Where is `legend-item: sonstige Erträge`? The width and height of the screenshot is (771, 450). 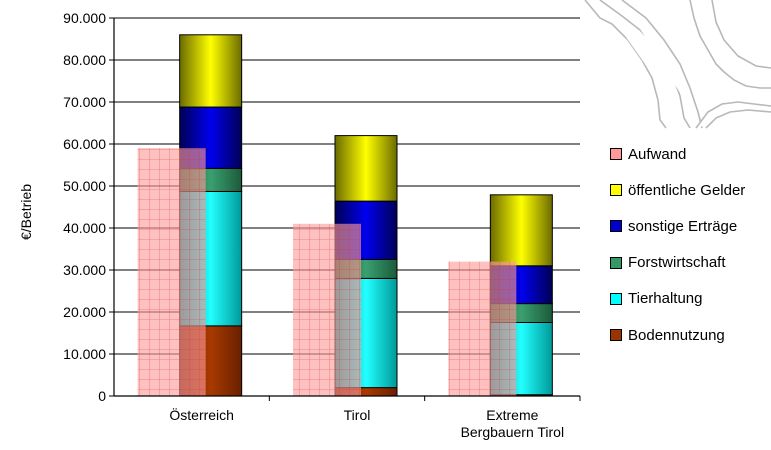
legend-item: sonstige Erträge is located at coordinates (677, 226).